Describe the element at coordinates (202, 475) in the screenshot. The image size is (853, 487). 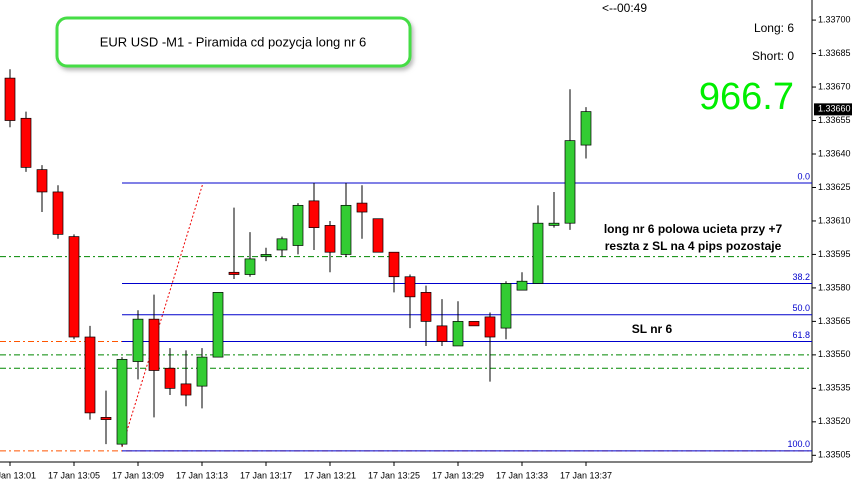
I see `x-tick-label: 17 Jan 13:13` at that location.